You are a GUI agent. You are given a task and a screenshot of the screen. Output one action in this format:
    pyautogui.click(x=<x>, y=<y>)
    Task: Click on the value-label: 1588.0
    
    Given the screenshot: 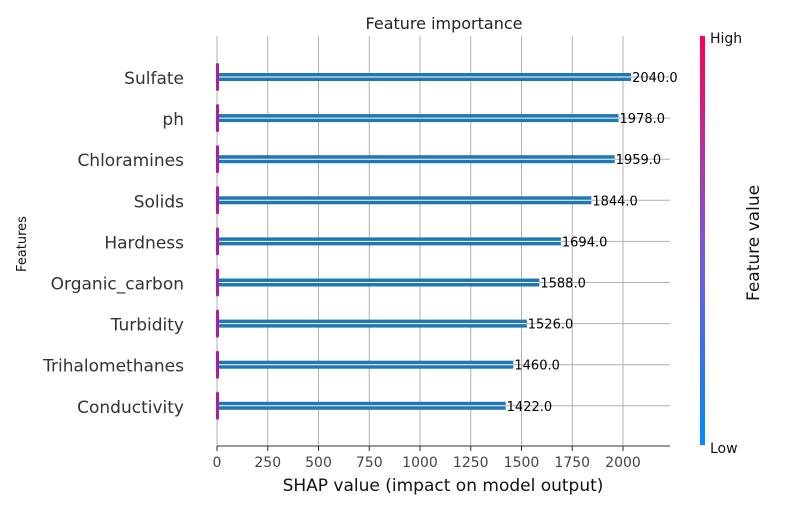 What is the action you would take?
    pyautogui.click(x=563, y=284)
    